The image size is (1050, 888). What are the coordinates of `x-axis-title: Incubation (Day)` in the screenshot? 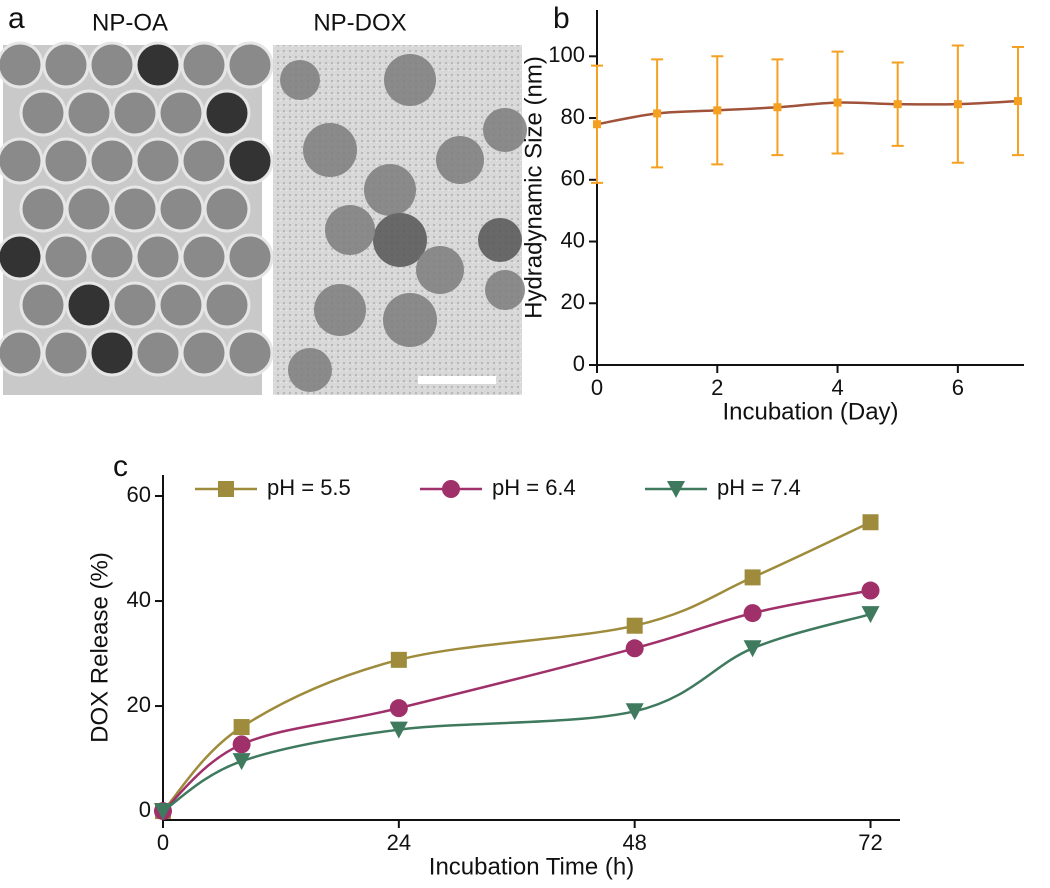 It's located at (810, 411).